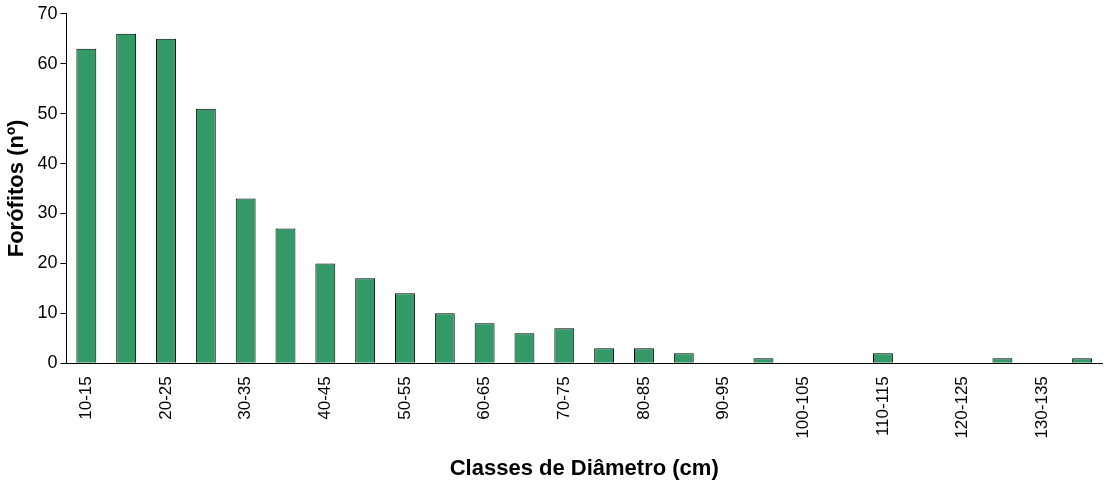  Describe the element at coordinates (584, 467) in the screenshot. I see `x-axis-title: Classes de Diâmetro (cm)` at that location.